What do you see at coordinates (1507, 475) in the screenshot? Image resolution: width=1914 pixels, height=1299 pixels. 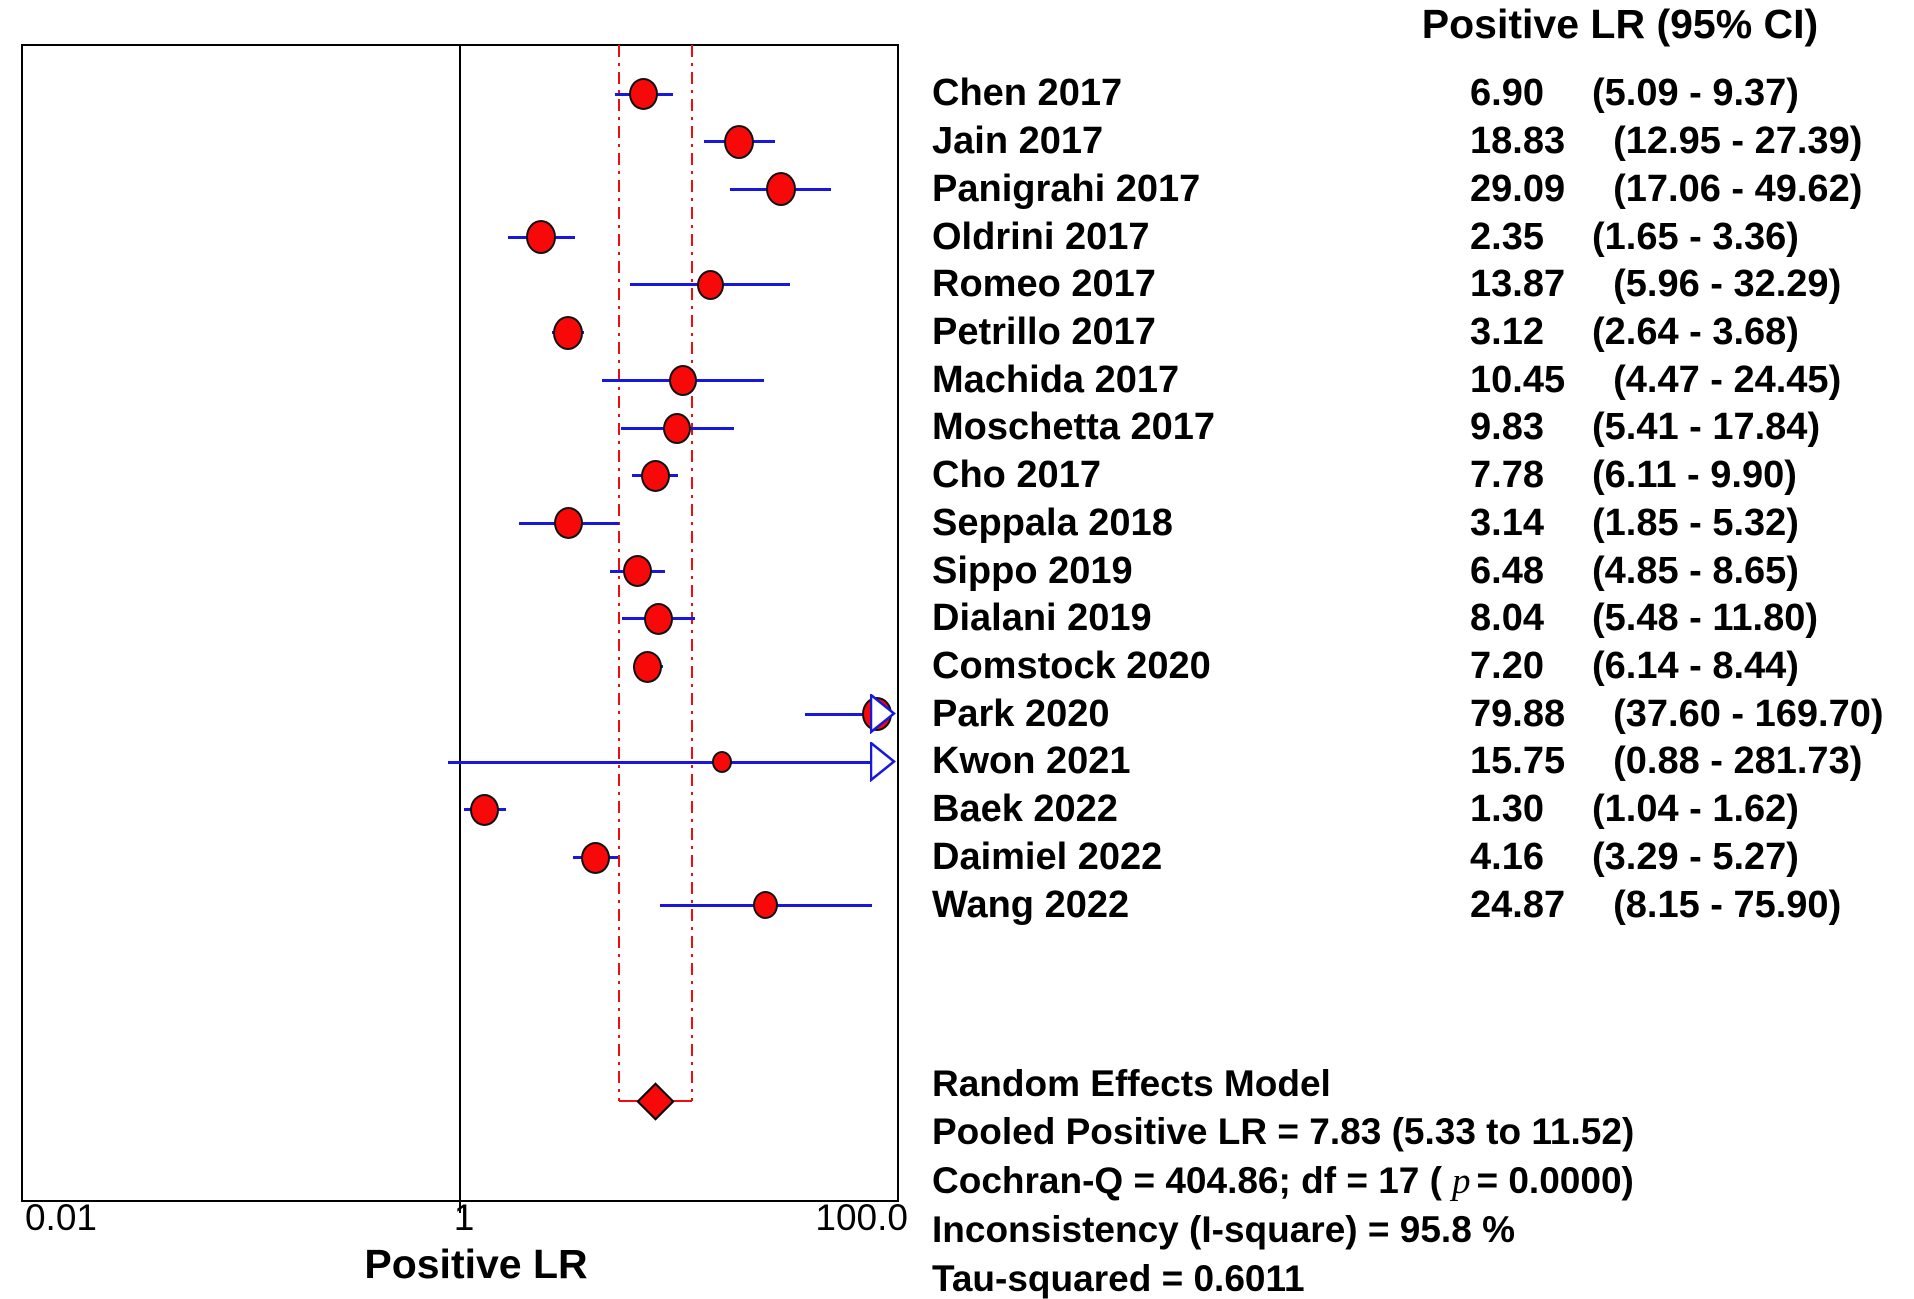 I see `study-estimate: 7.78` at bounding box center [1507, 475].